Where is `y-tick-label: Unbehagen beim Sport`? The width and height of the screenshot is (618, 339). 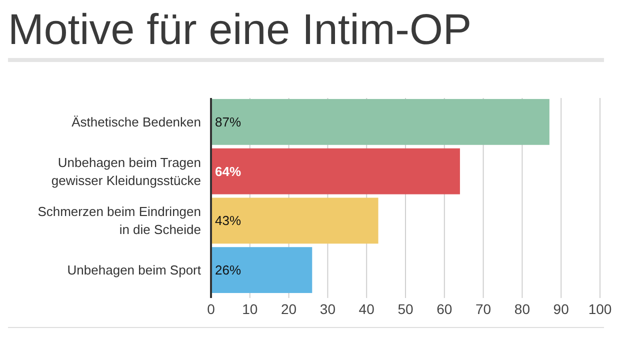
y-tick-label: Unbehagen beim Sport is located at coordinates (134, 270).